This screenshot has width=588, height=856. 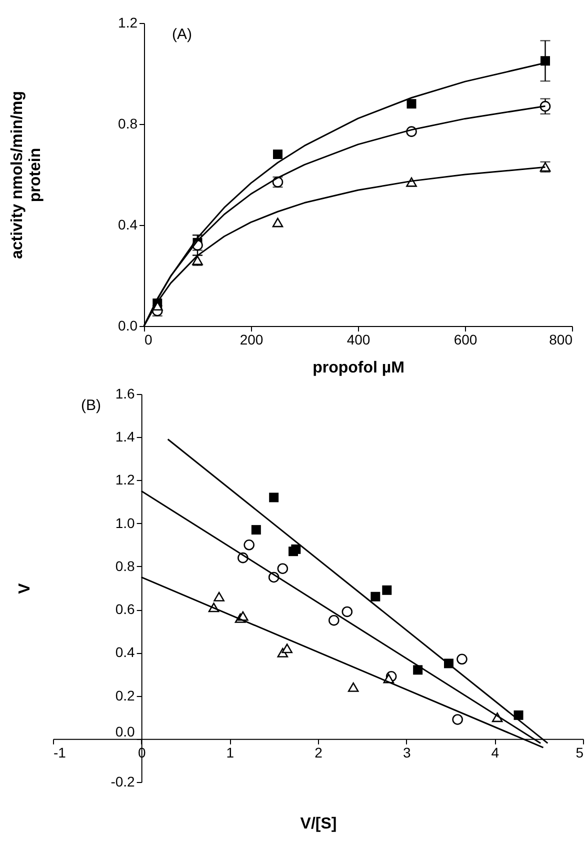 I want to click on y-axis-title: activity nmols/min/mg protein, so click(x=26, y=175).